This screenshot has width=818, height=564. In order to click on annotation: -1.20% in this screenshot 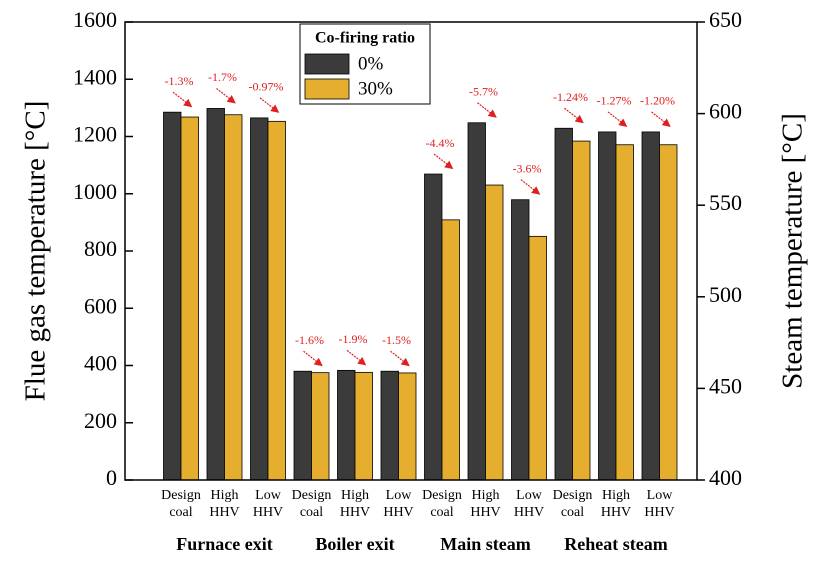, I will do `click(657, 101)`.